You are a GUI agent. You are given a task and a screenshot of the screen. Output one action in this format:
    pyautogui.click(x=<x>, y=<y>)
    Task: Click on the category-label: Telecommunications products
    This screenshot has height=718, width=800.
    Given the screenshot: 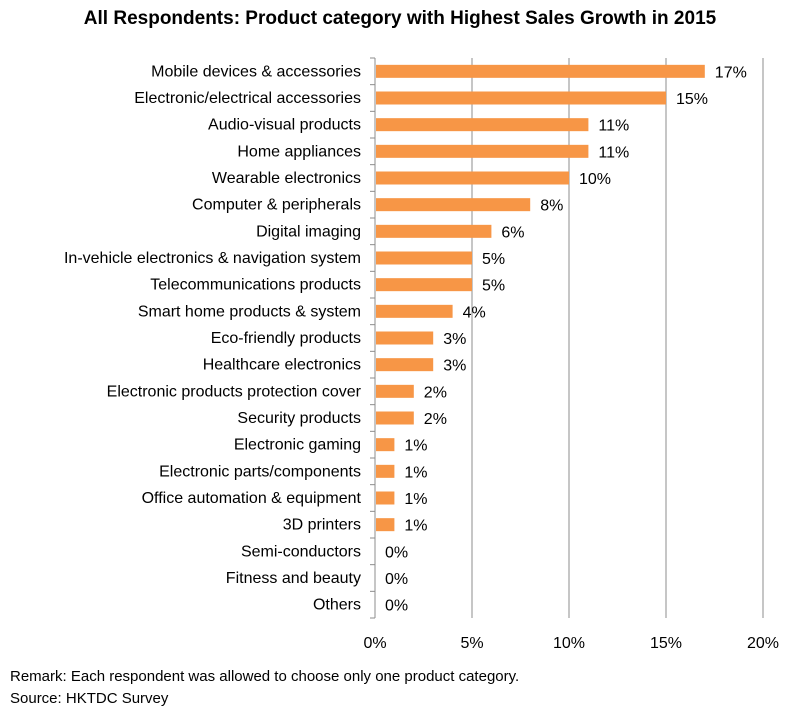 What is the action you would take?
    pyautogui.click(x=255, y=285)
    